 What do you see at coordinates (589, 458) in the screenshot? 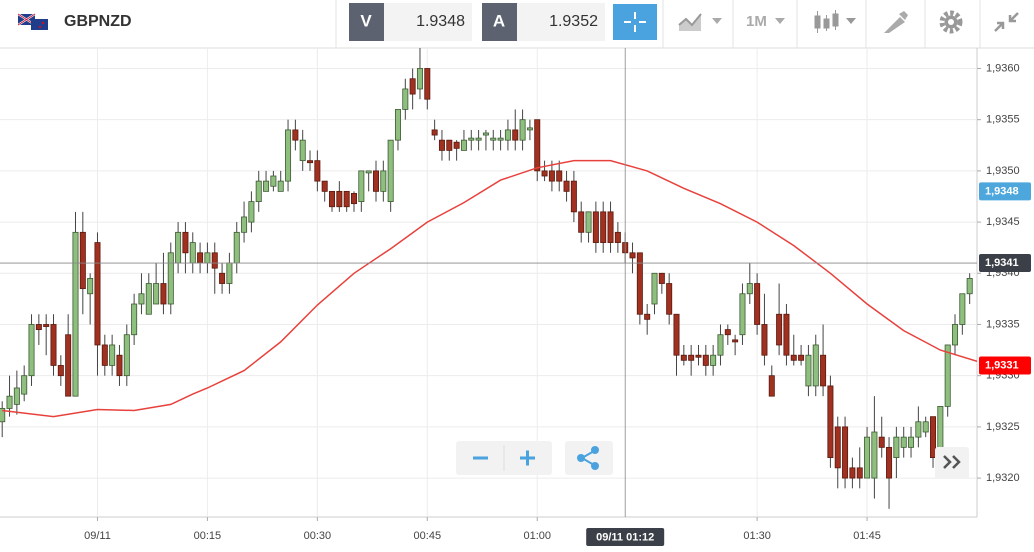
I see `share-button` at bounding box center [589, 458].